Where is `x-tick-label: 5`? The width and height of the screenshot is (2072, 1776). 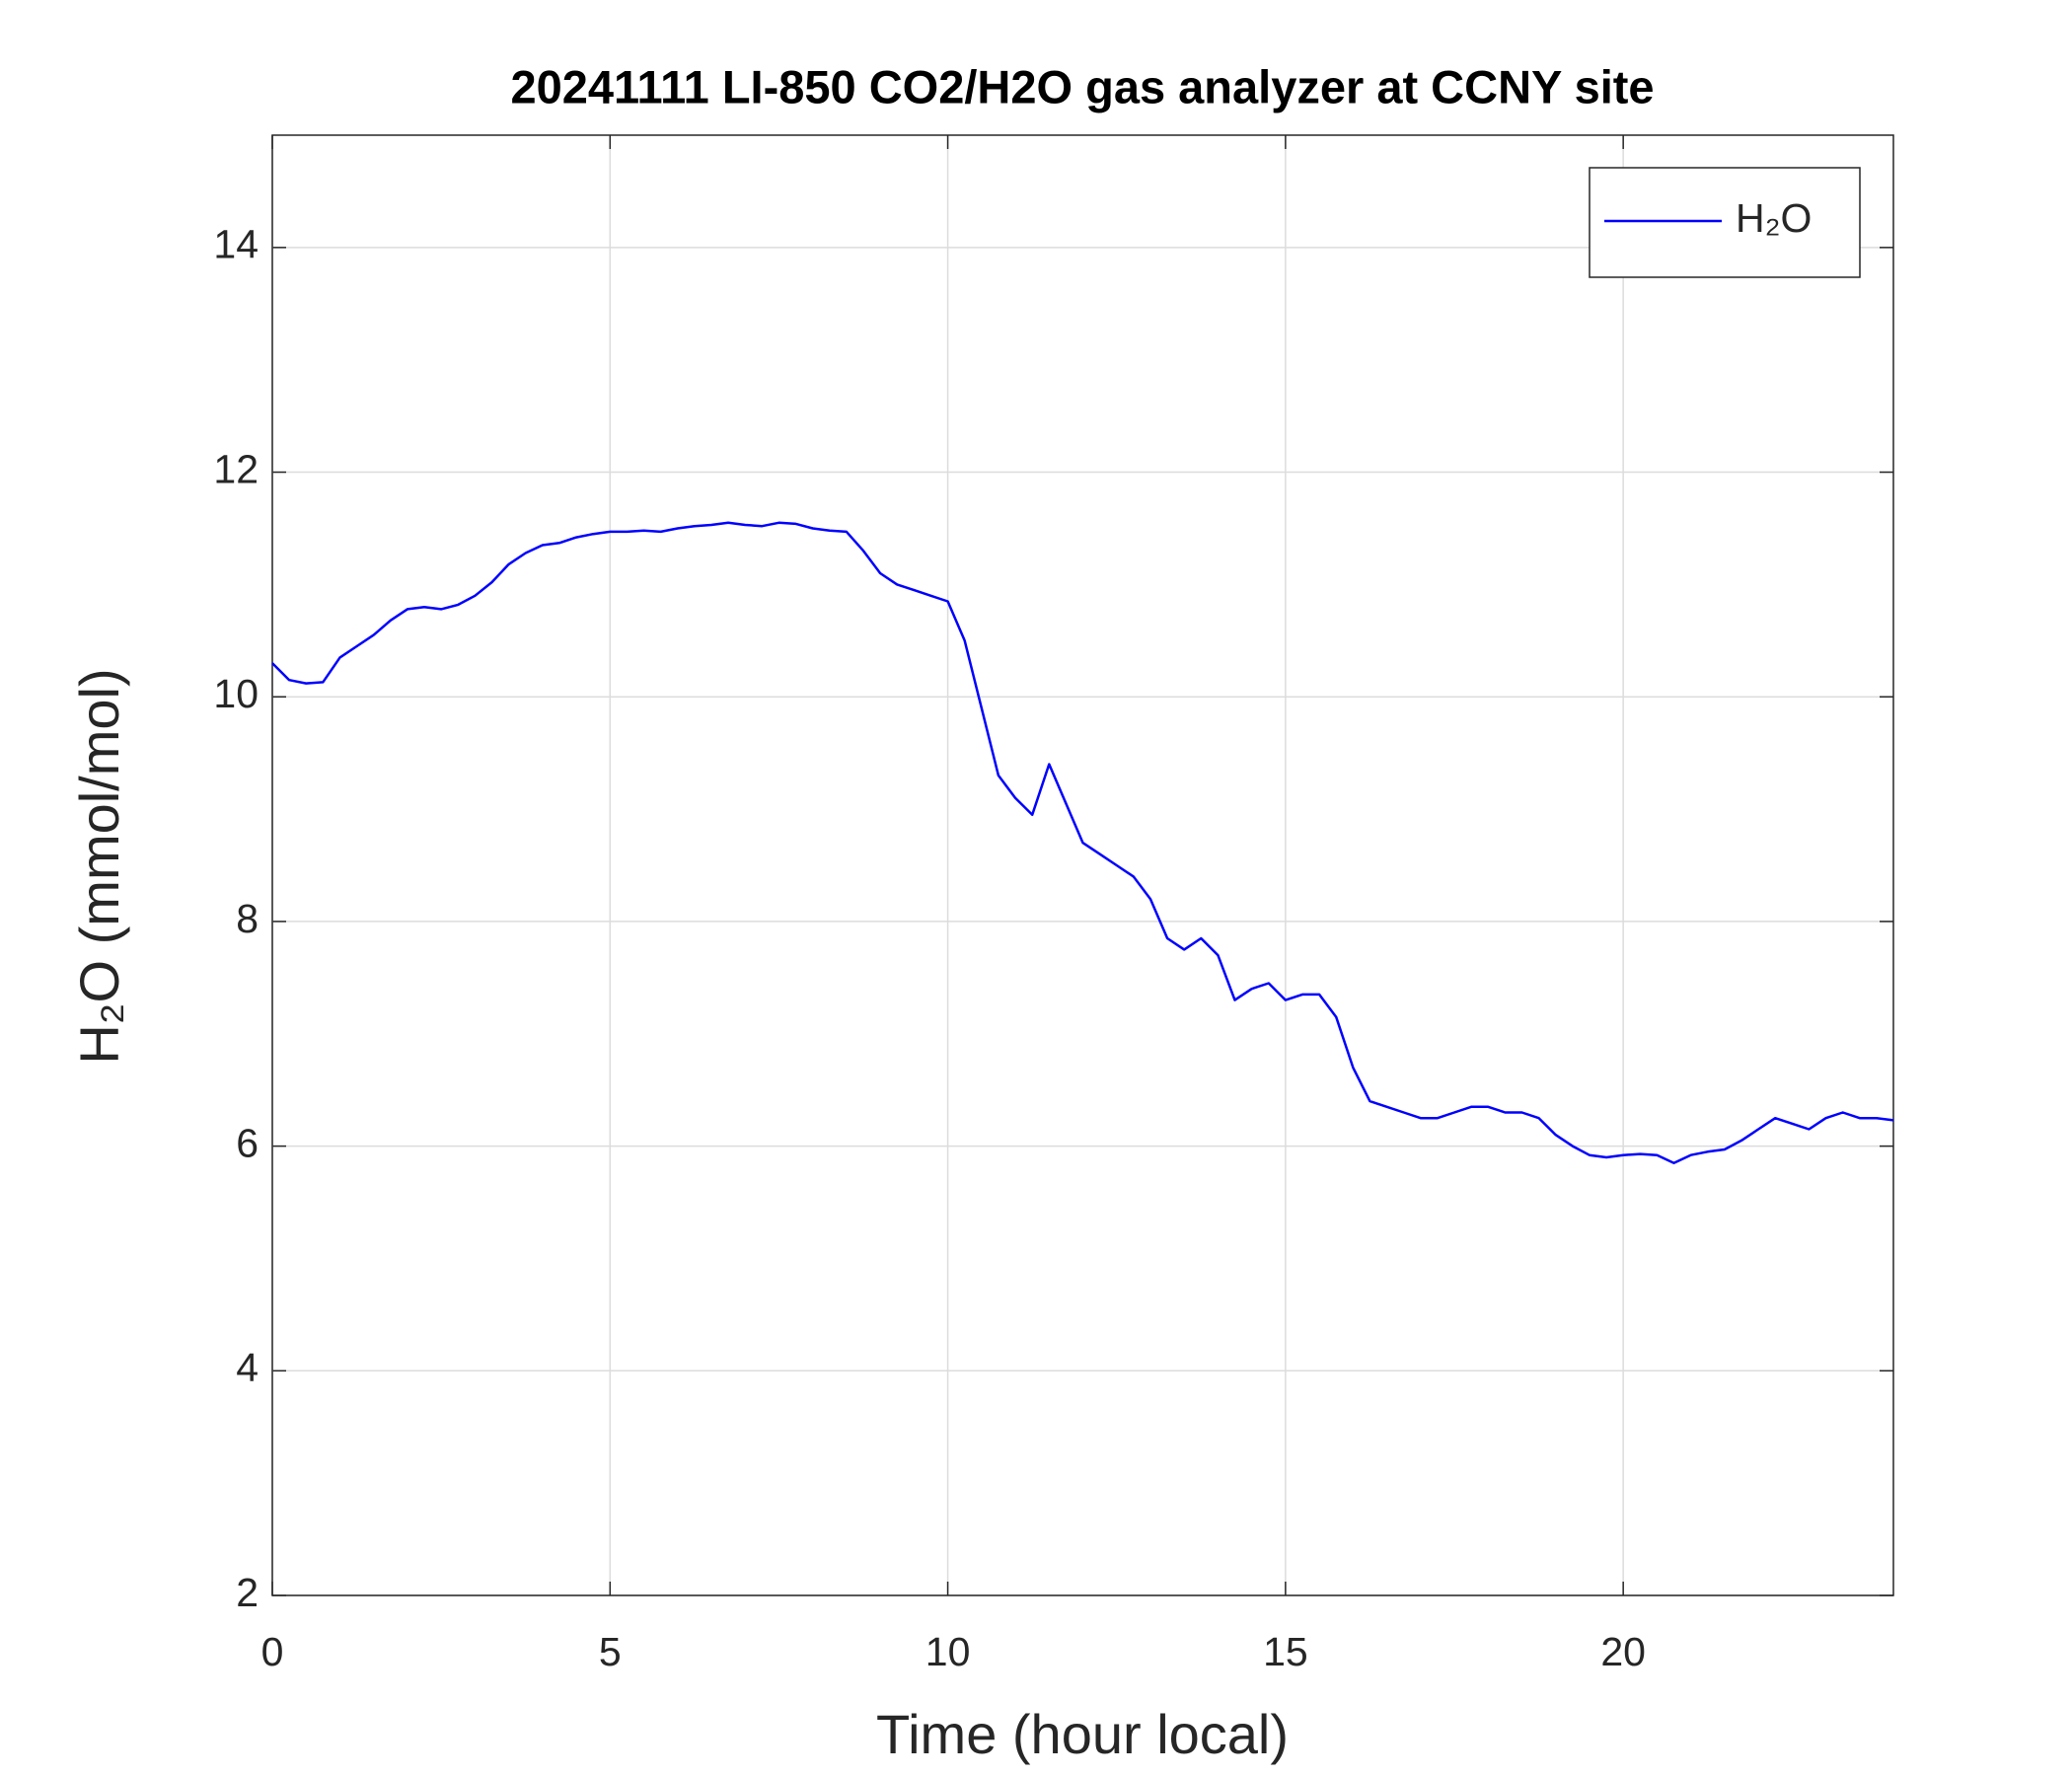 x-tick-label: 5 is located at coordinates (610, 1652).